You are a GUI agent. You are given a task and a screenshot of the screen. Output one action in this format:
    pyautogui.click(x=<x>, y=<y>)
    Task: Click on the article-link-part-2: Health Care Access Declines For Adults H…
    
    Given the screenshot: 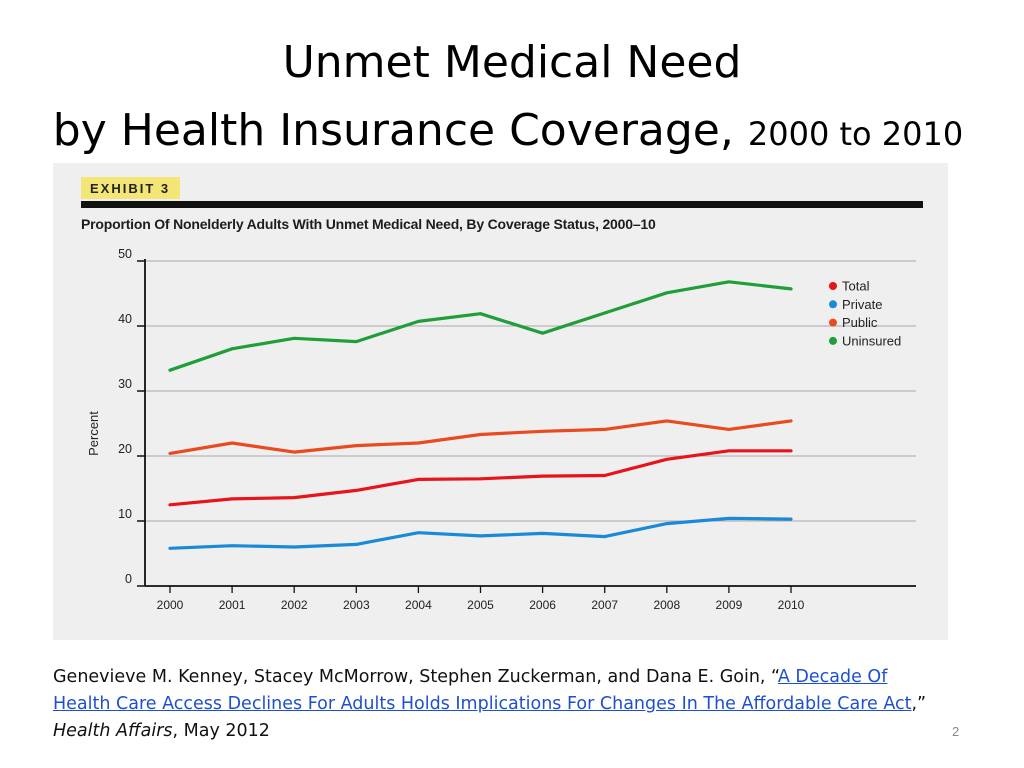 What is the action you would take?
    pyautogui.click(x=482, y=704)
    